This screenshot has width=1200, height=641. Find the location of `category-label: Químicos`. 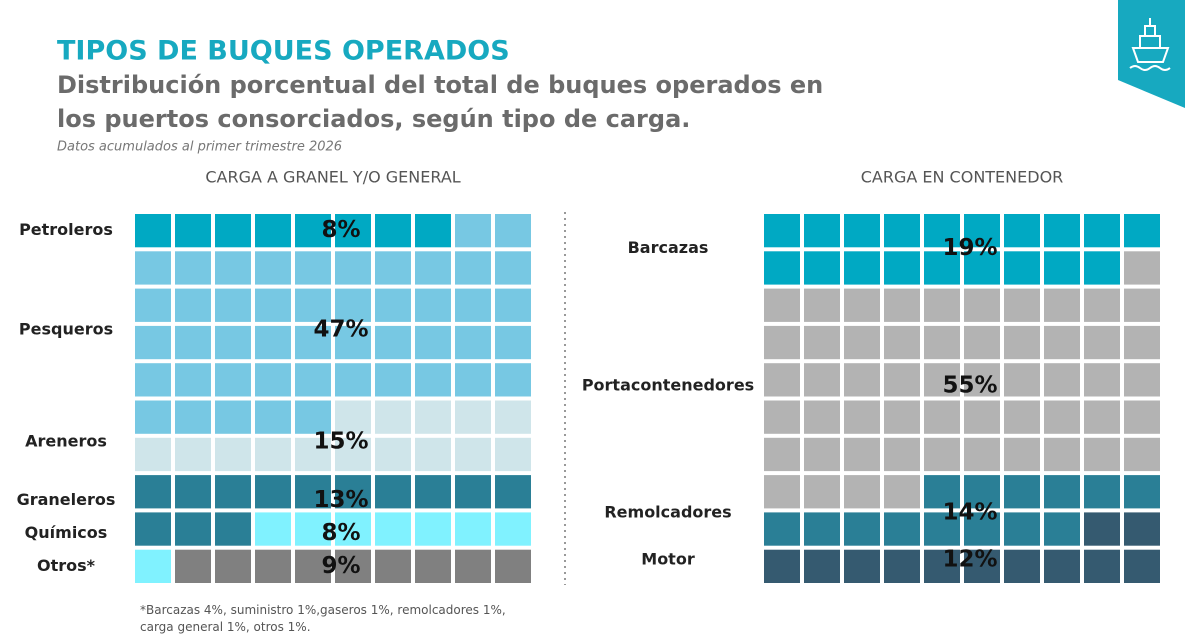

category-label: Químicos is located at coordinates (66, 532).